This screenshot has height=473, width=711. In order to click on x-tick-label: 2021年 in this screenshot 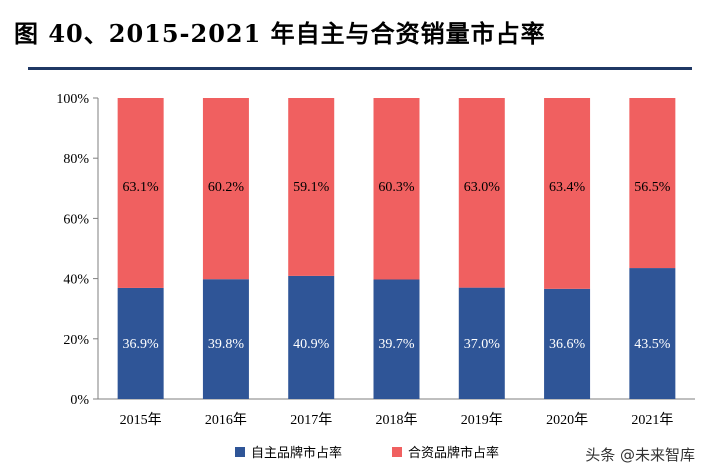, I will do `click(652, 420)`.